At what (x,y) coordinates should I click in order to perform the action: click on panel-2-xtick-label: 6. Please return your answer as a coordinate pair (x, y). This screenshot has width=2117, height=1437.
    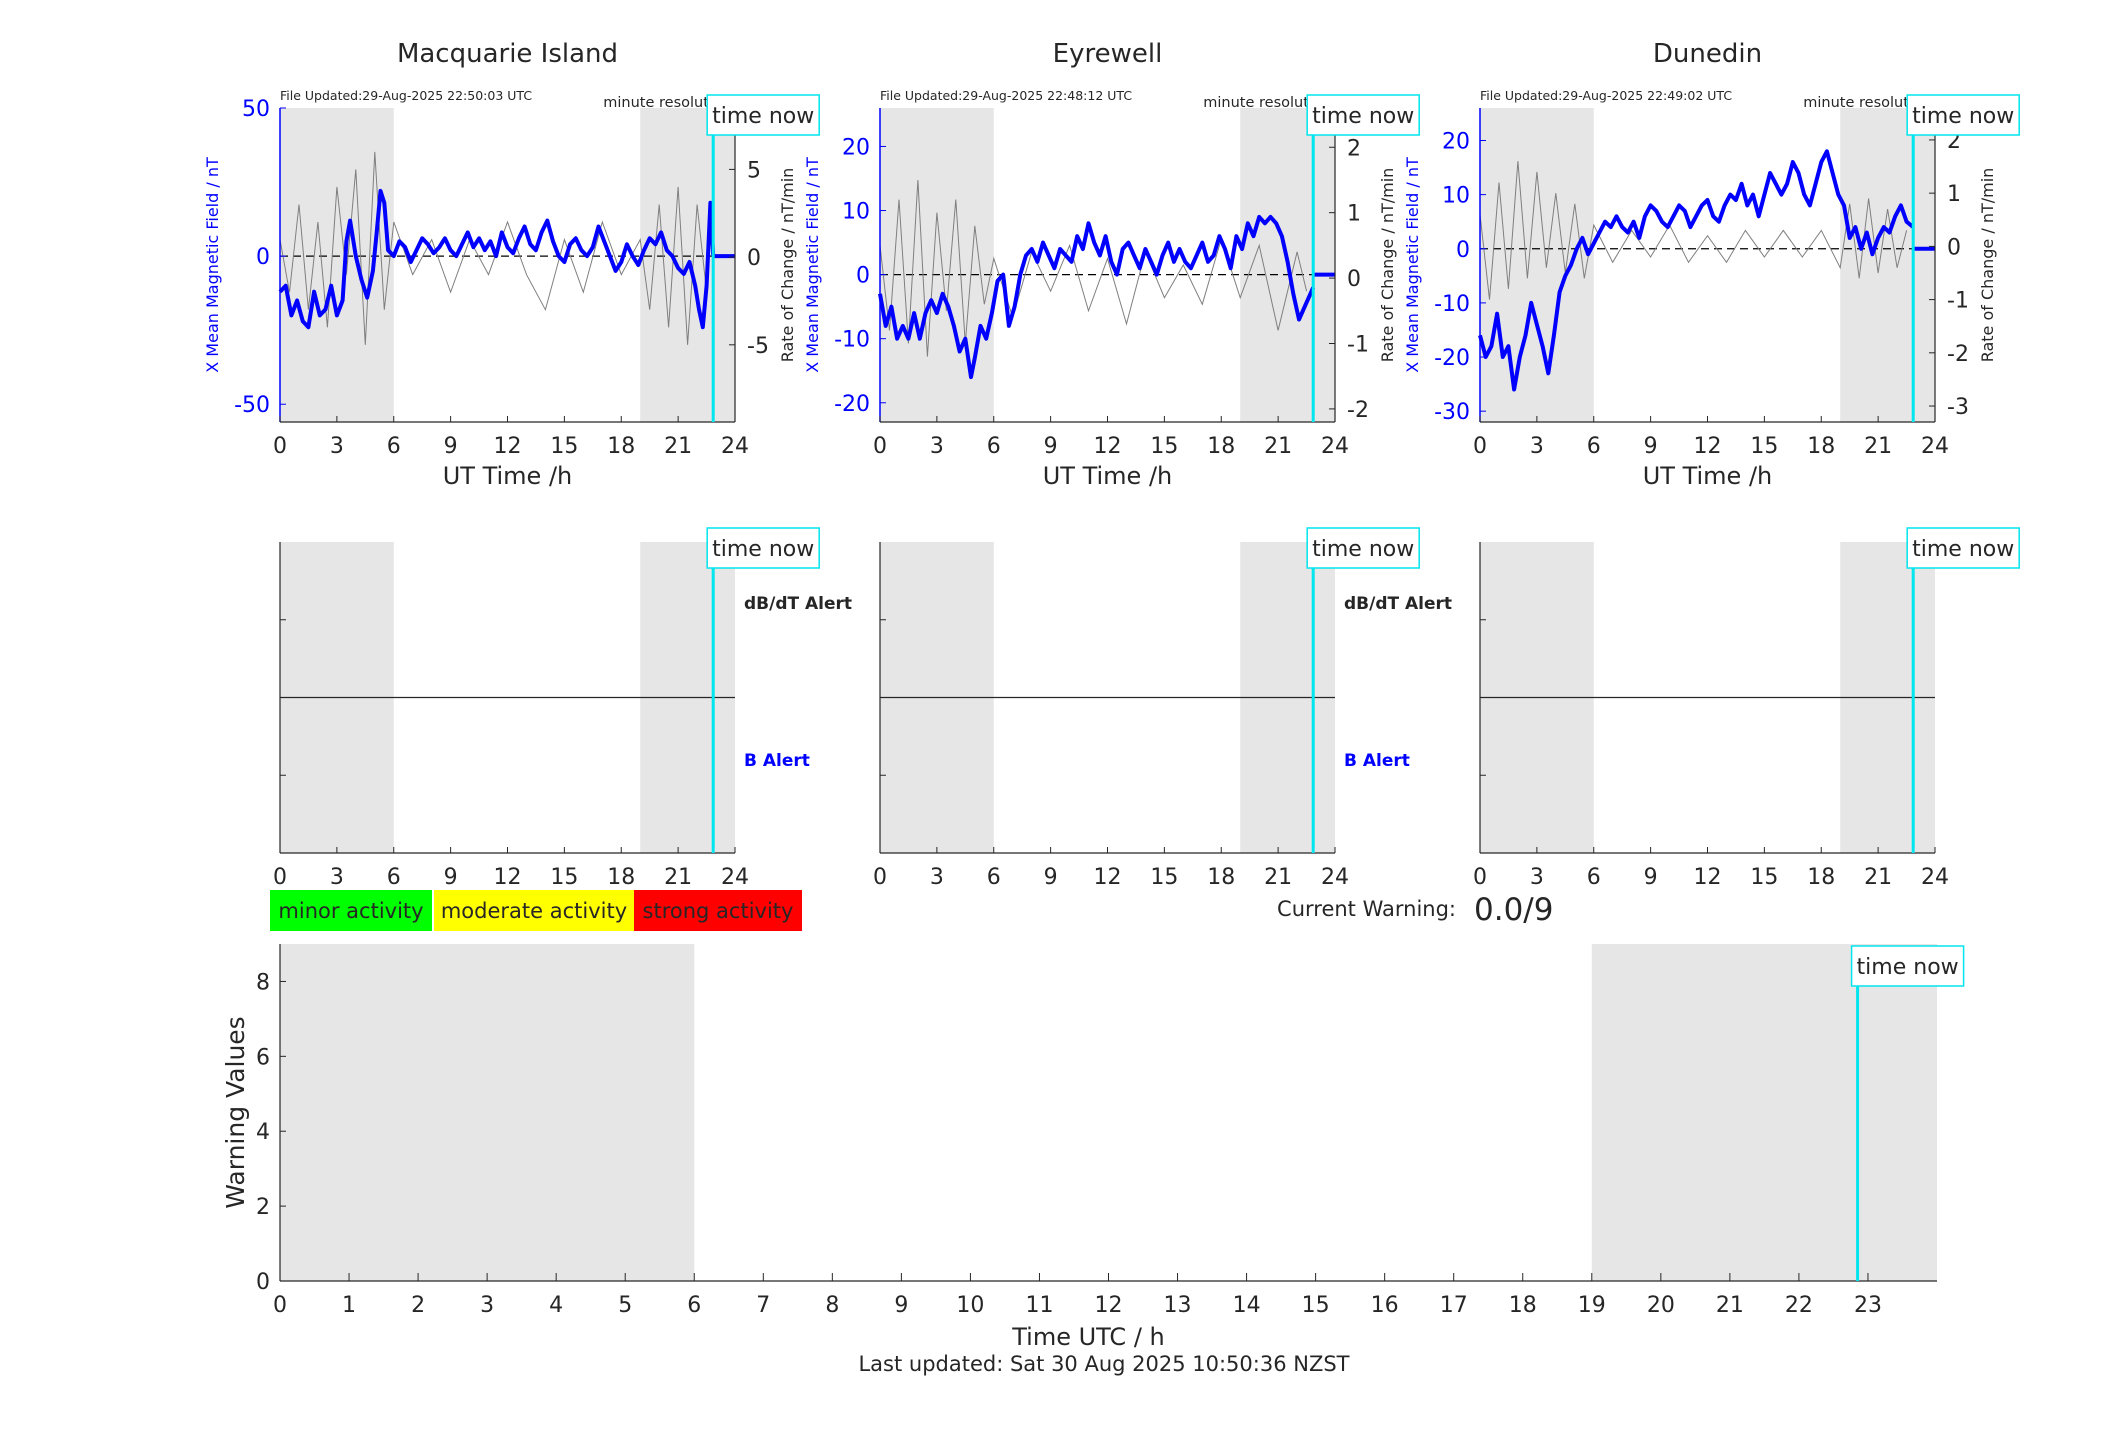
    Looking at the image, I should click on (994, 446).